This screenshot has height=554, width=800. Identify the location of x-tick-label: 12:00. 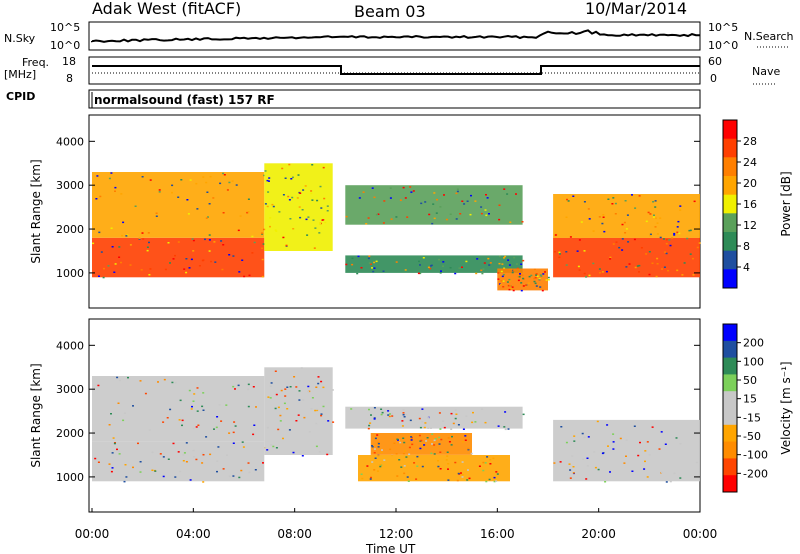
(396, 534).